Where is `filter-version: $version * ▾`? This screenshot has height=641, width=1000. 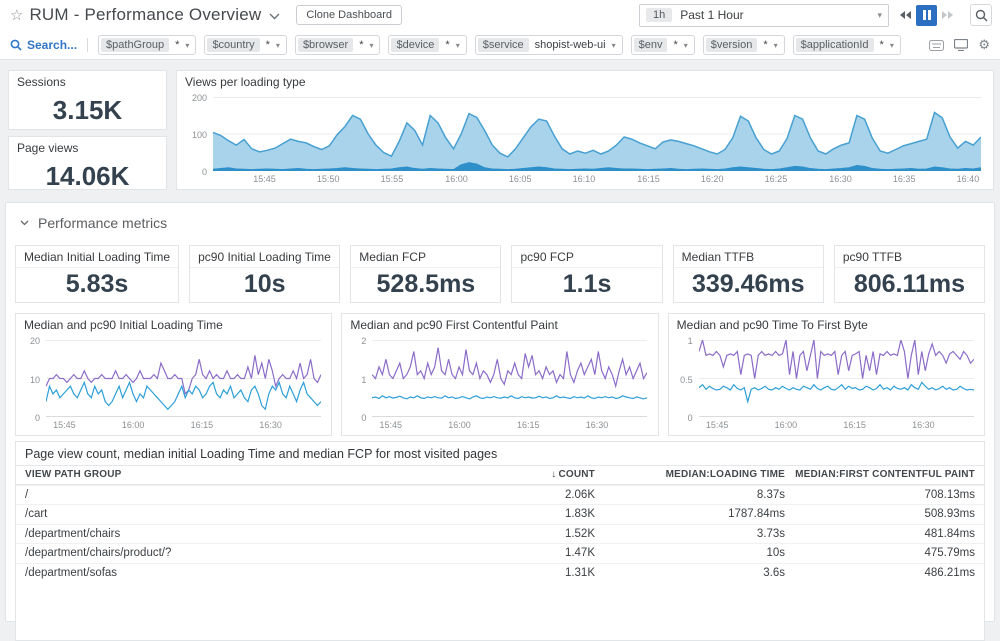
filter-version: $version * ▾ is located at coordinates (743, 45).